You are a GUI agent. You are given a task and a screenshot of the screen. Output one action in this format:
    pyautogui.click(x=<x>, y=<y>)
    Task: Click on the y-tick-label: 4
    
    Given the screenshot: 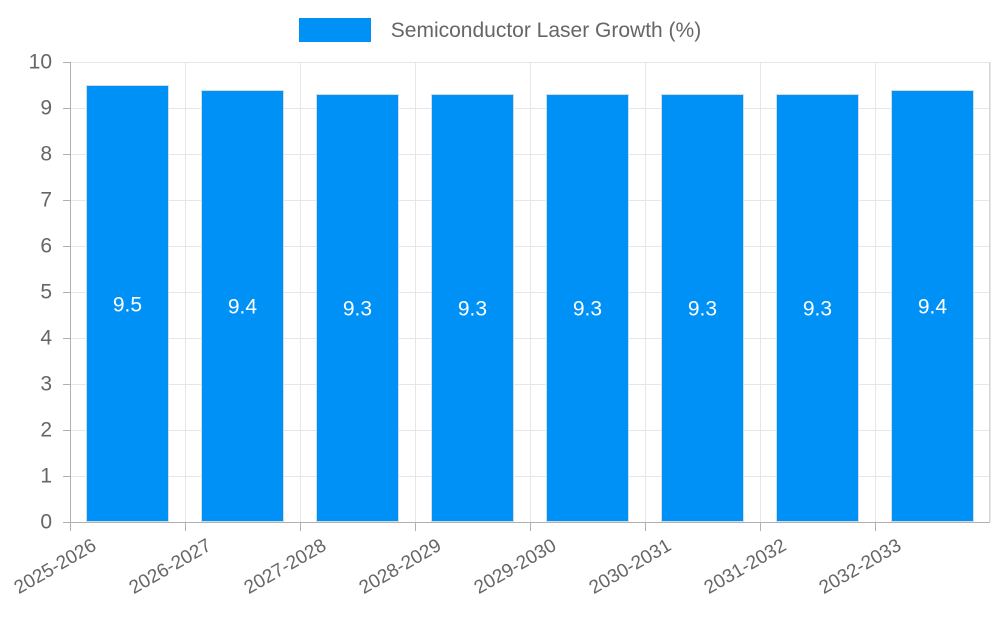 What is the action you would take?
    pyautogui.click(x=46, y=338)
    